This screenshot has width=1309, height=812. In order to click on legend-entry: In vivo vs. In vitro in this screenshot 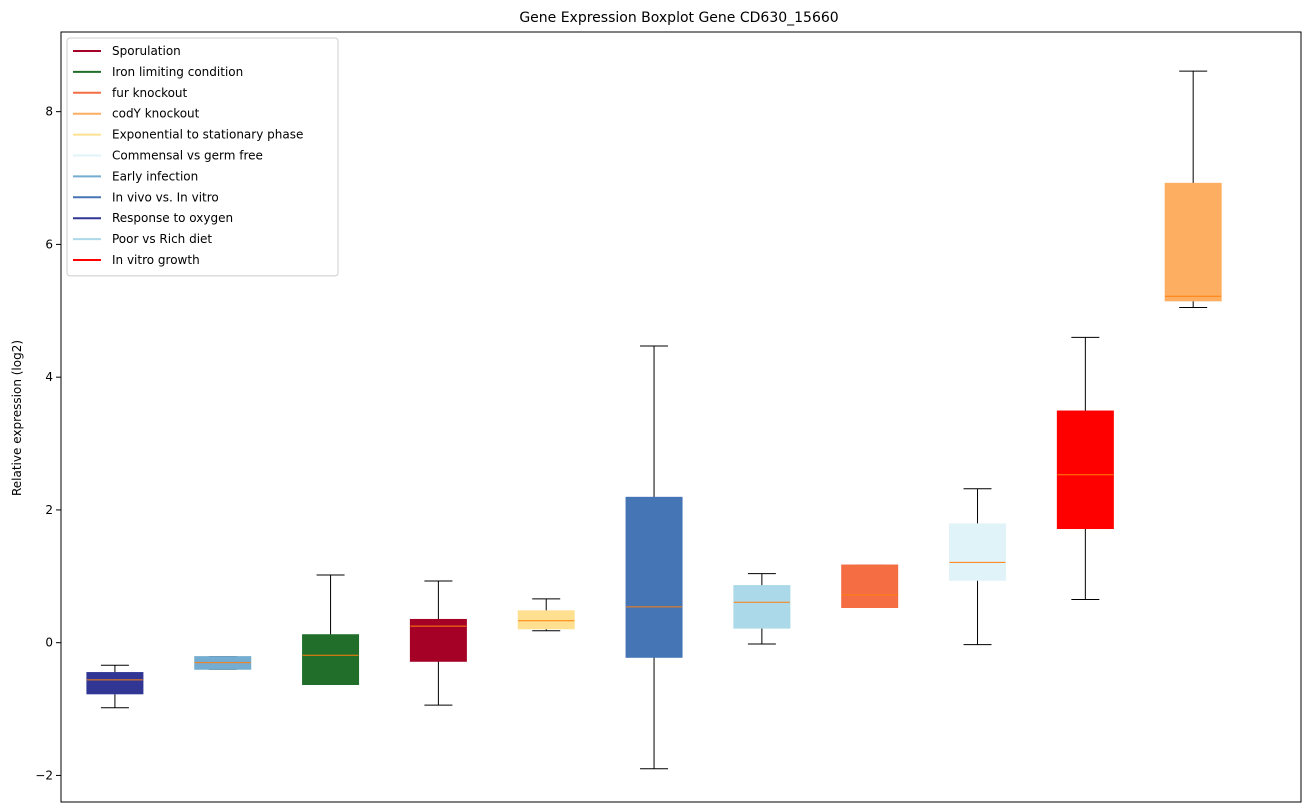, I will do `click(146, 197)`.